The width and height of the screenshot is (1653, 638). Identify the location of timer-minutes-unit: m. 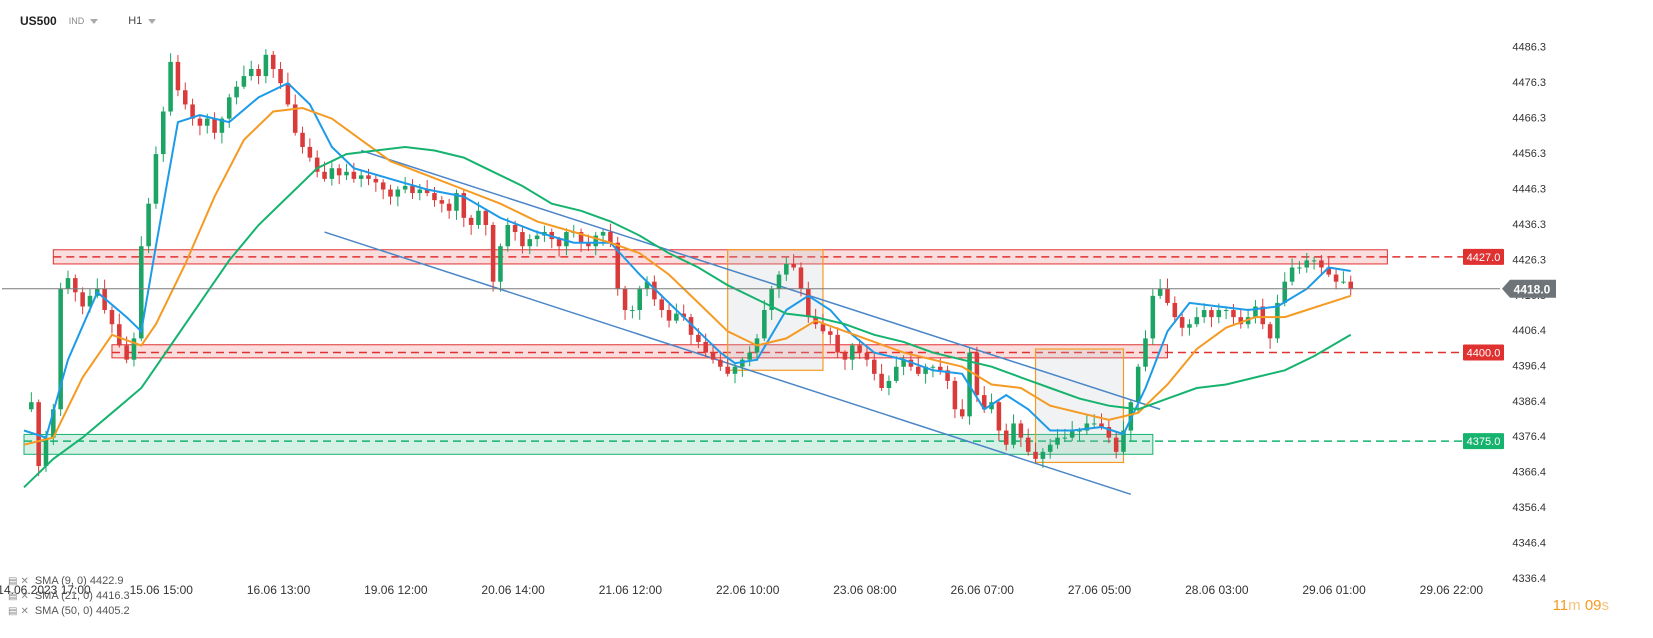
(1574, 605).